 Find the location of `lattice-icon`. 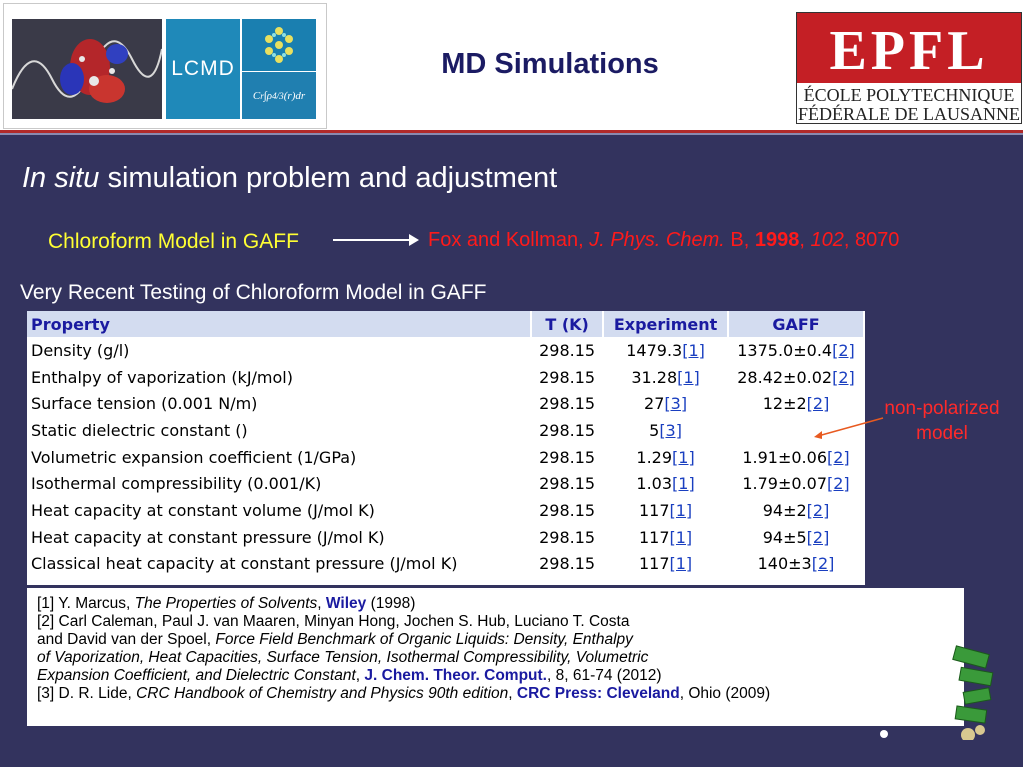

lattice-icon is located at coordinates (279, 45).